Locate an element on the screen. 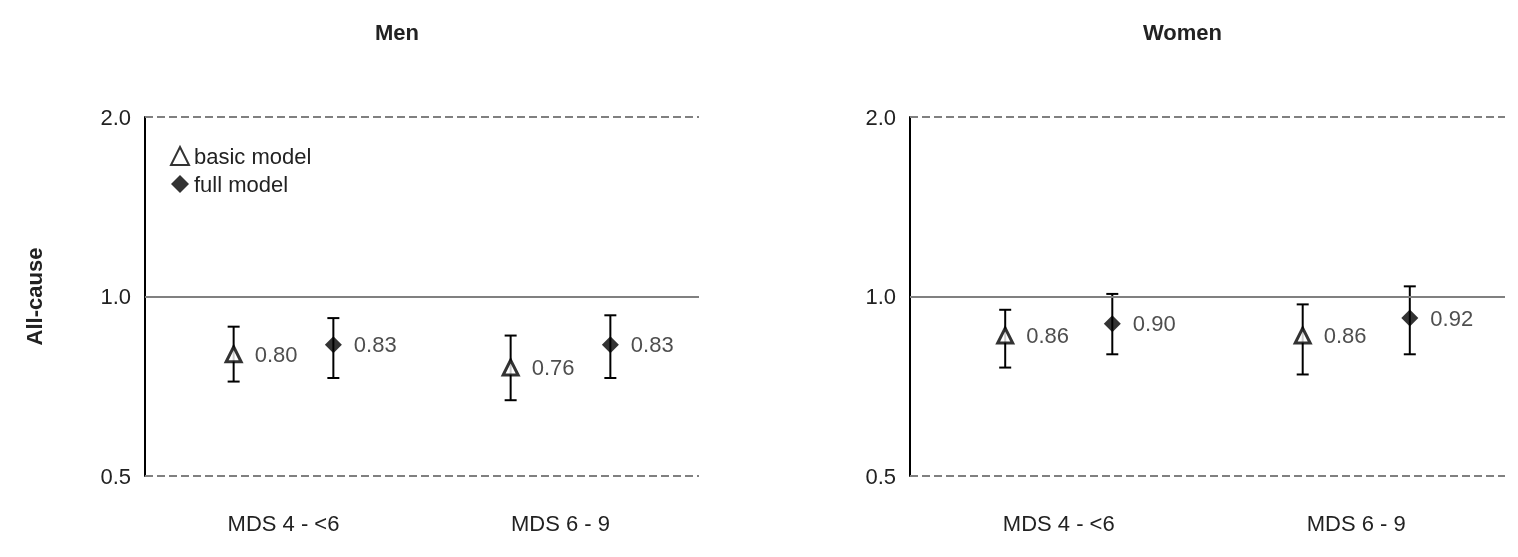  legend-label: full model is located at coordinates (241, 184).